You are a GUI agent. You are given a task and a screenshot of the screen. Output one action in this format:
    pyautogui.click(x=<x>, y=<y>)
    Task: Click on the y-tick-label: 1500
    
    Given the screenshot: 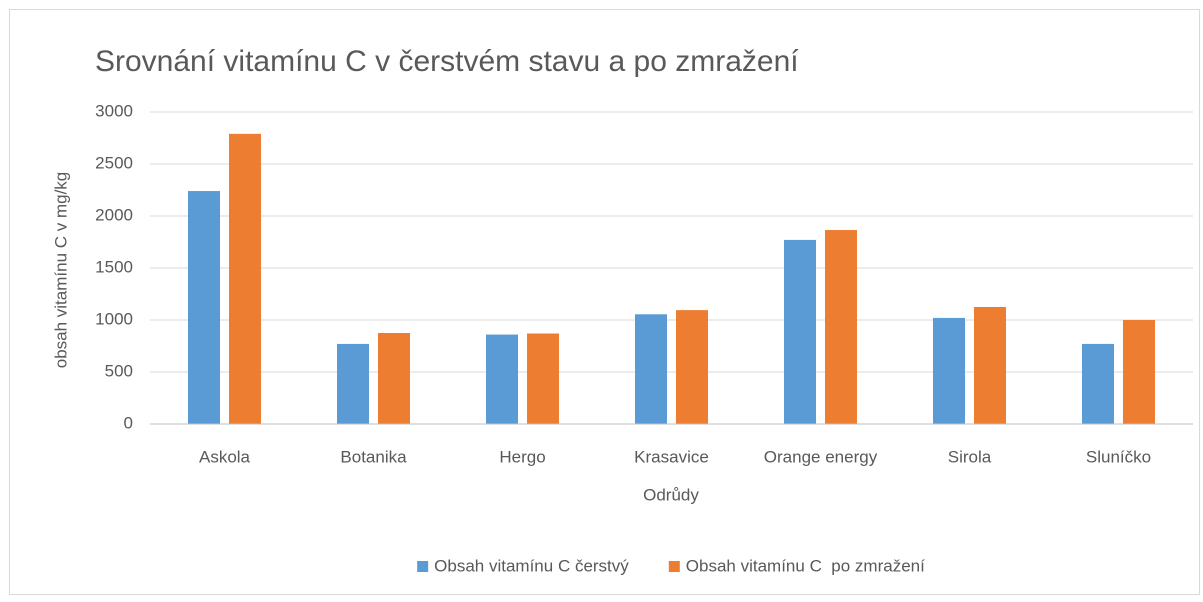 What is the action you would take?
    pyautogui.click(x=114, y=266)
    